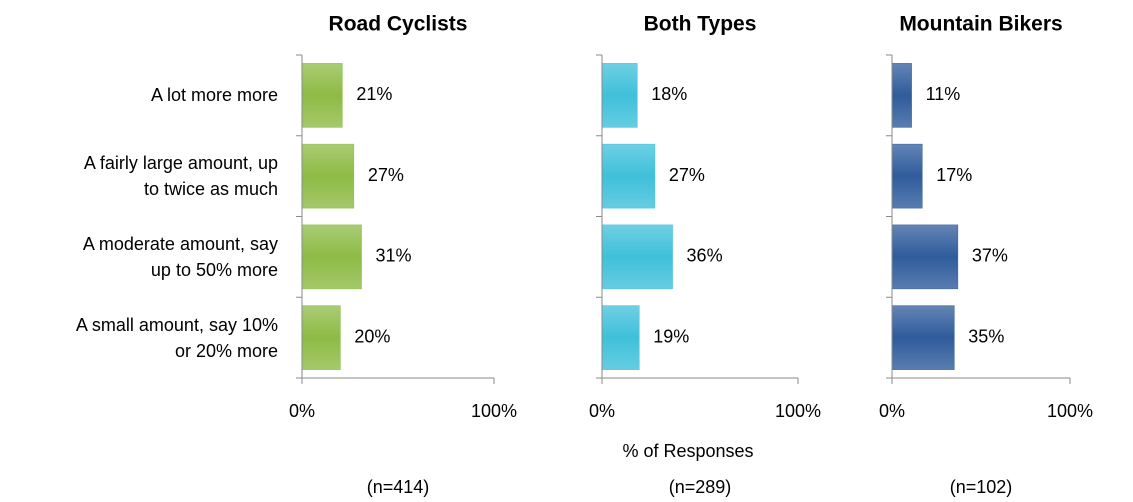 This screenshot has width=1133, height=502. What do you see at coordinates (700, 24) in the screenshot?
I see `panel-title: Both Types` at bounding box center [700, 24].